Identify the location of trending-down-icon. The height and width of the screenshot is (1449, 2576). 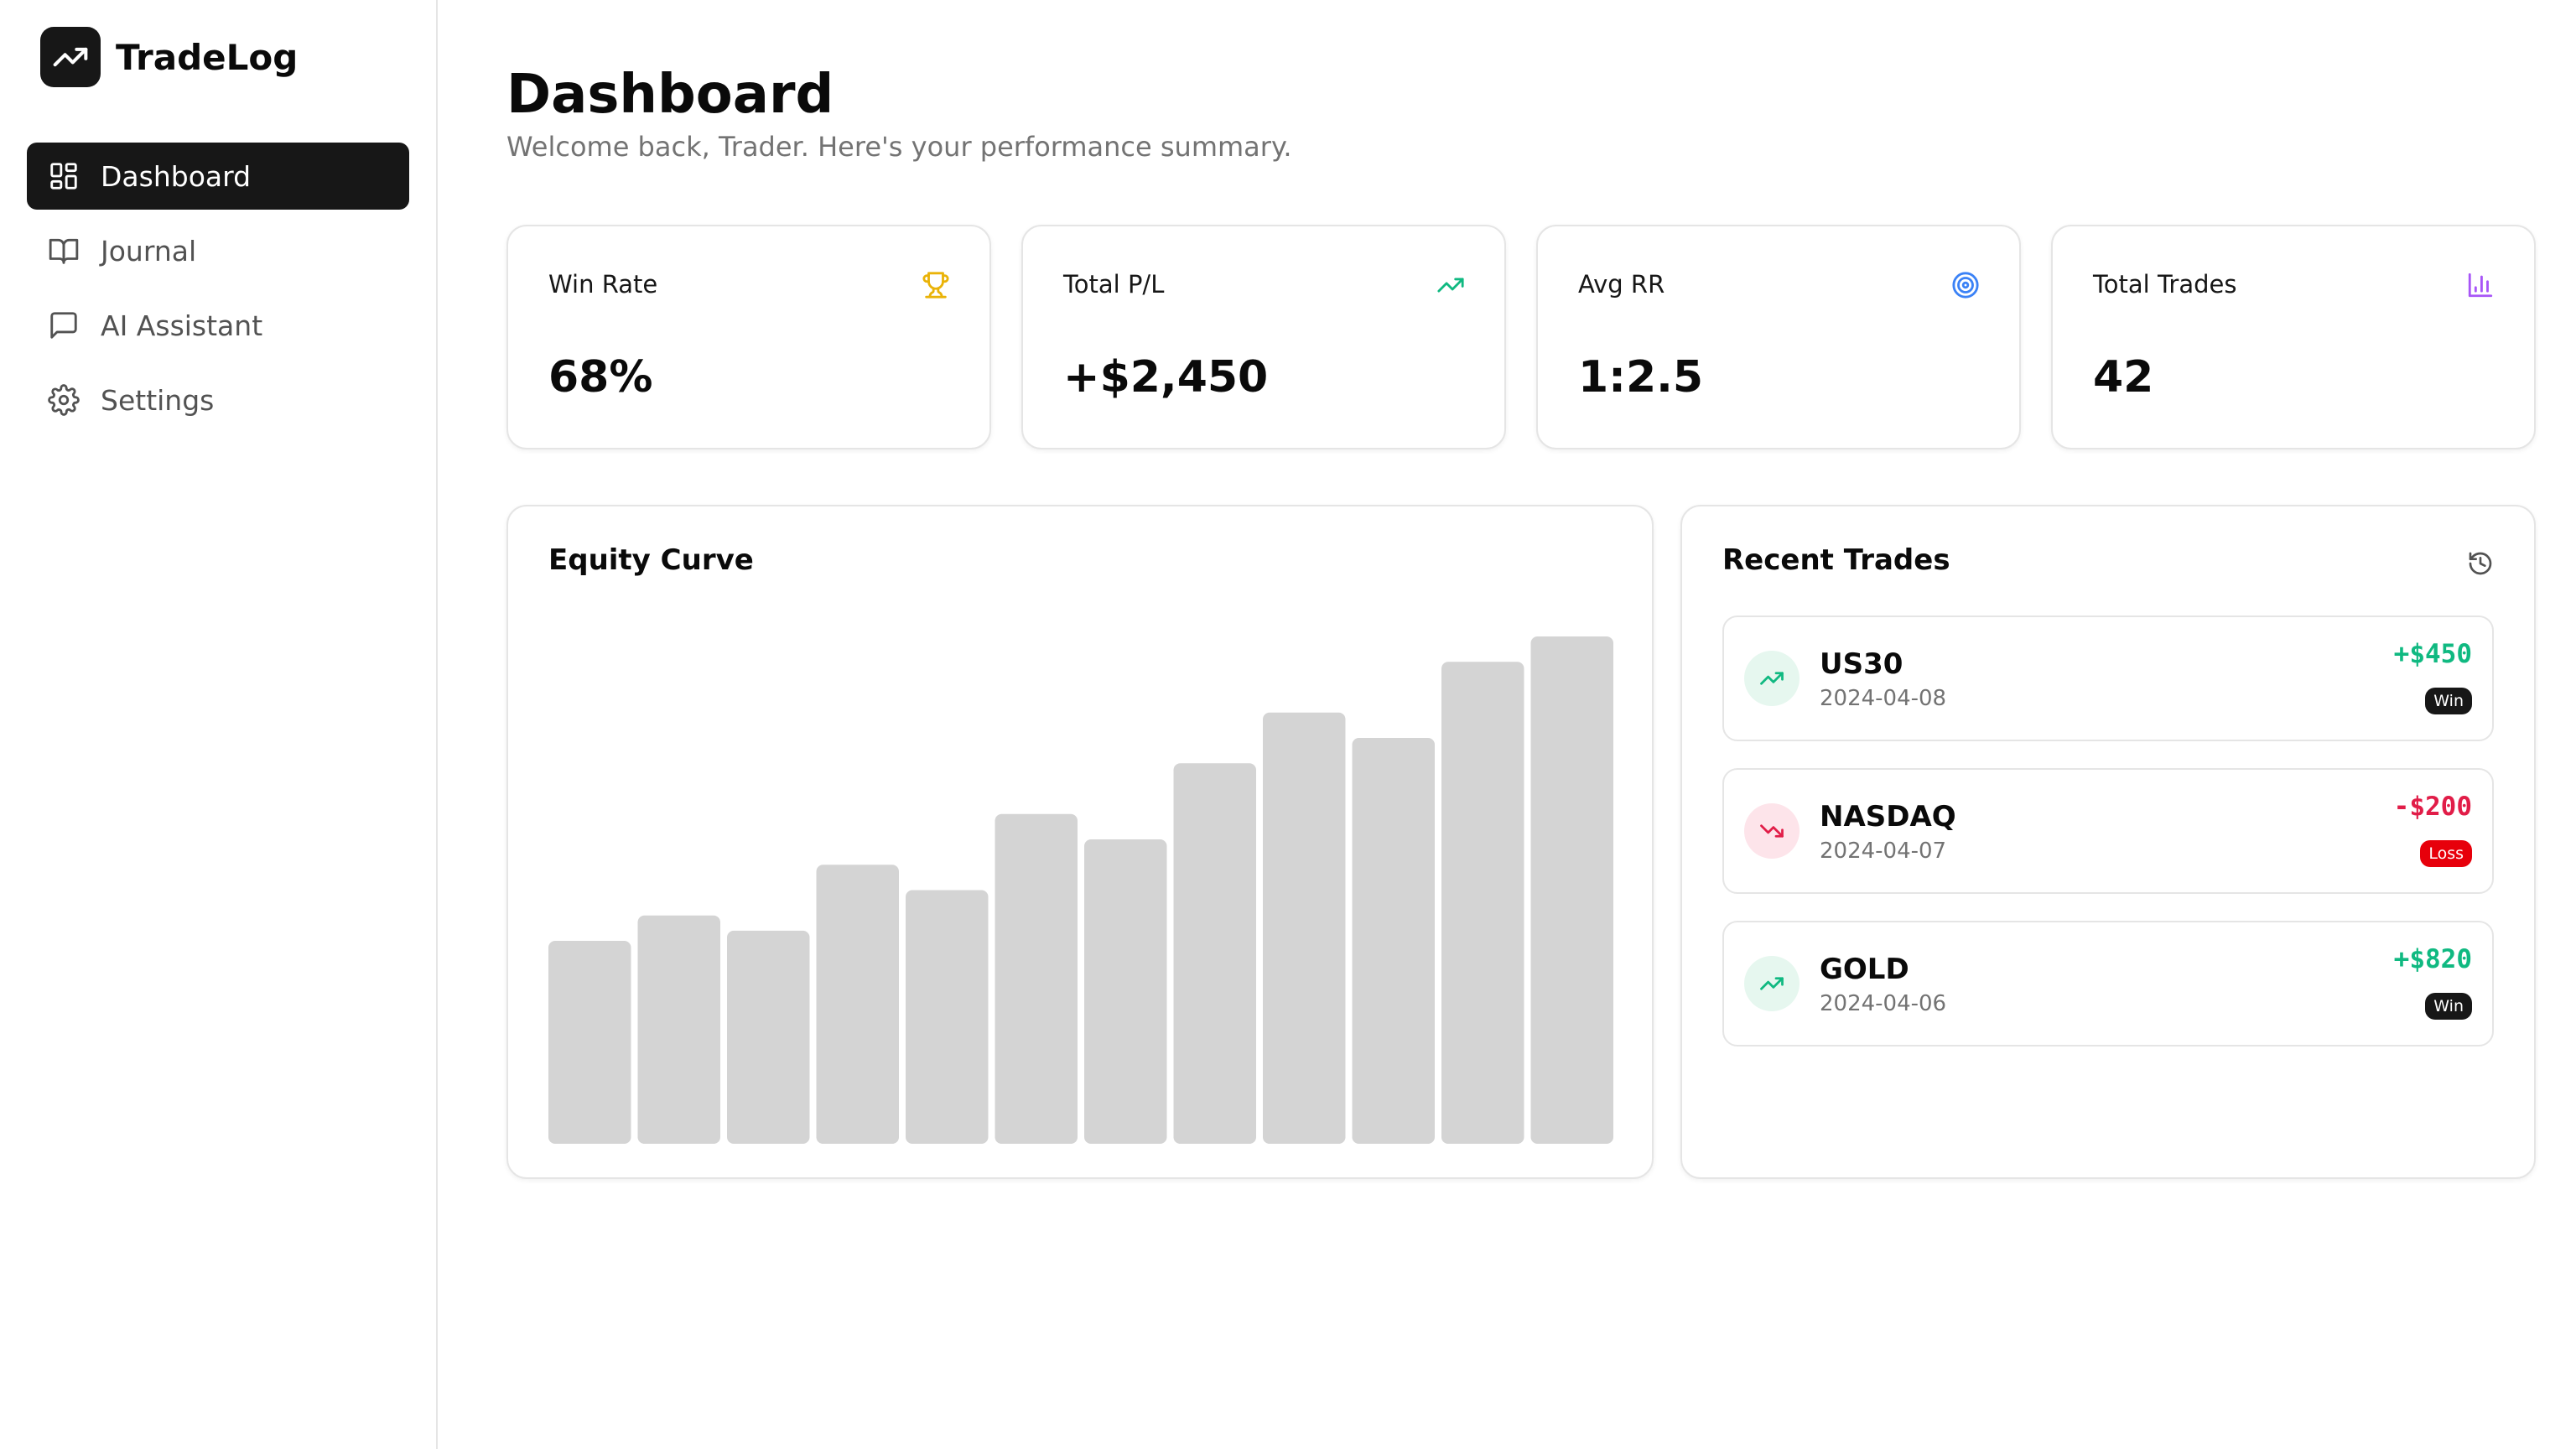
(1772, 831).